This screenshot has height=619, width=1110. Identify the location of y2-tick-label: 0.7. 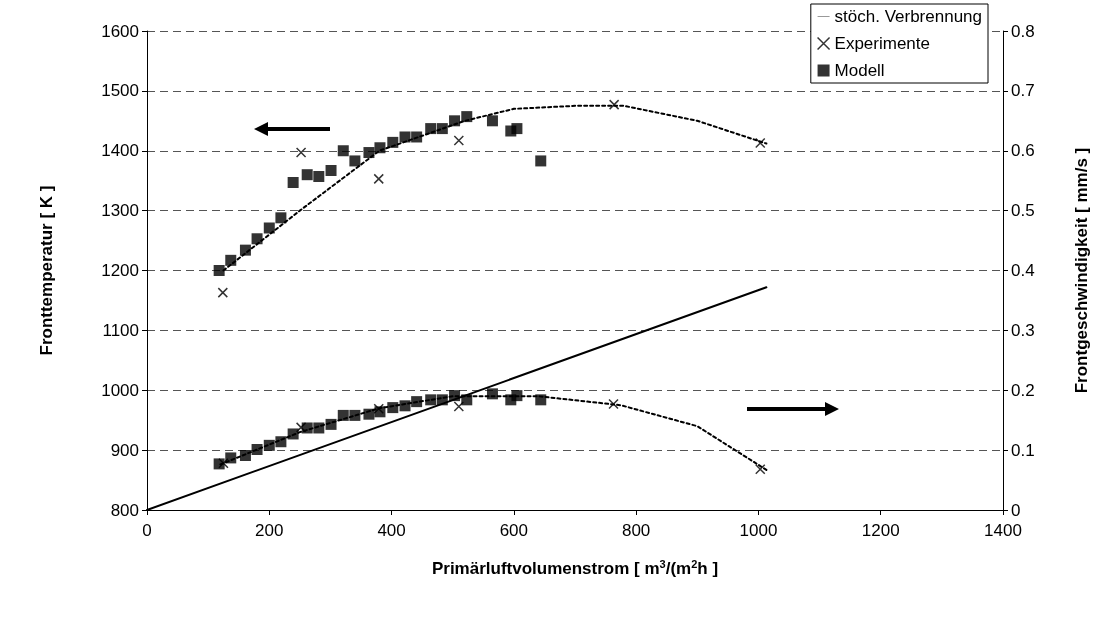
(1023, 91).